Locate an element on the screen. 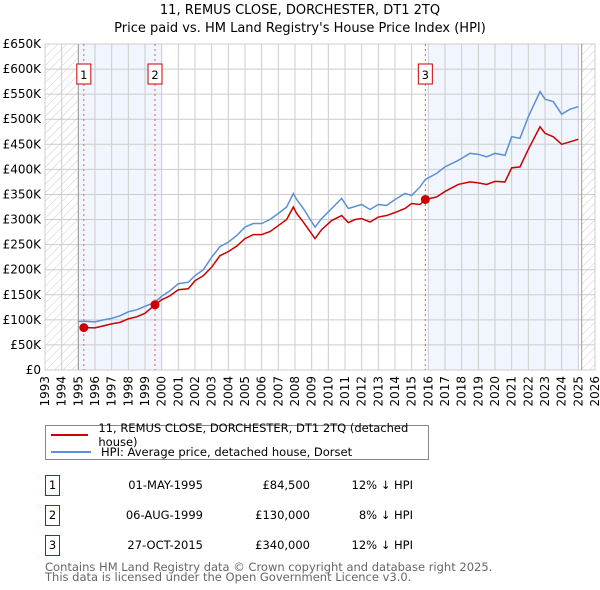 The width and height of the screenshot is (600, 590). x-tick-label: 2022 is located at coordinates (528, 391).